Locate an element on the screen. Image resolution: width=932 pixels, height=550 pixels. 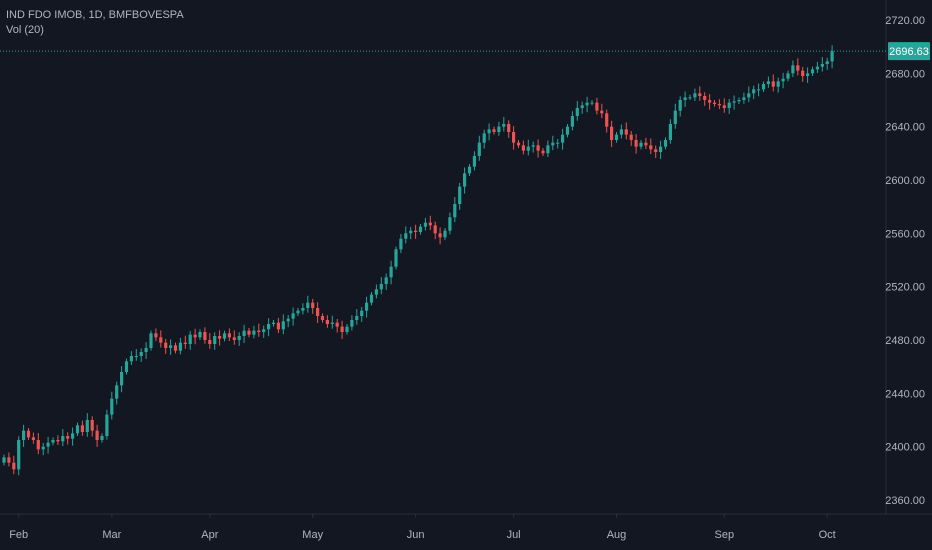
last-price-label-background is located at coordinates (909, 51).